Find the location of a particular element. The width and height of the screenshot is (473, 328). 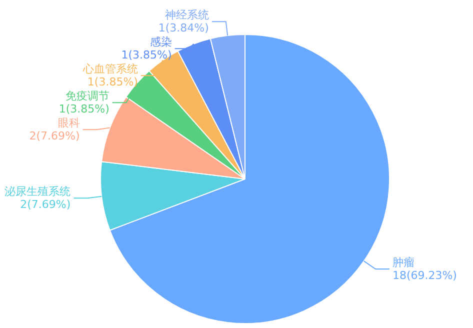

slice-label: 神经系统 is located at coordinates (186, 15).